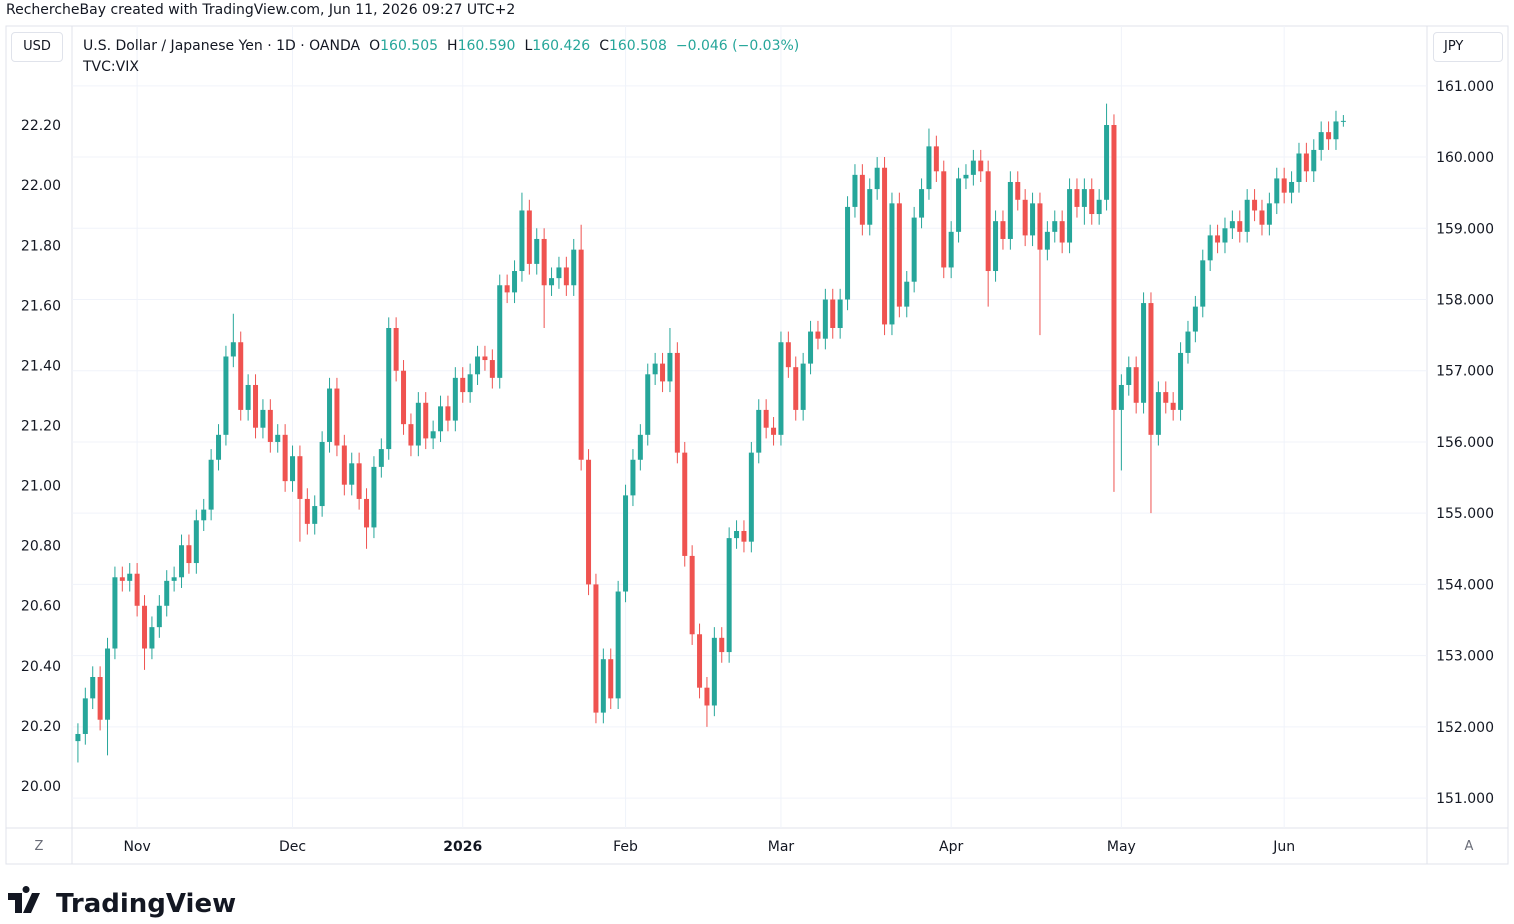 This screenshot has height=924, width=1514. What do you see at coordinates (41, 667) in the screenshot?
I see `y2-tick-label: 20.40` at bounding box center [41, 667].